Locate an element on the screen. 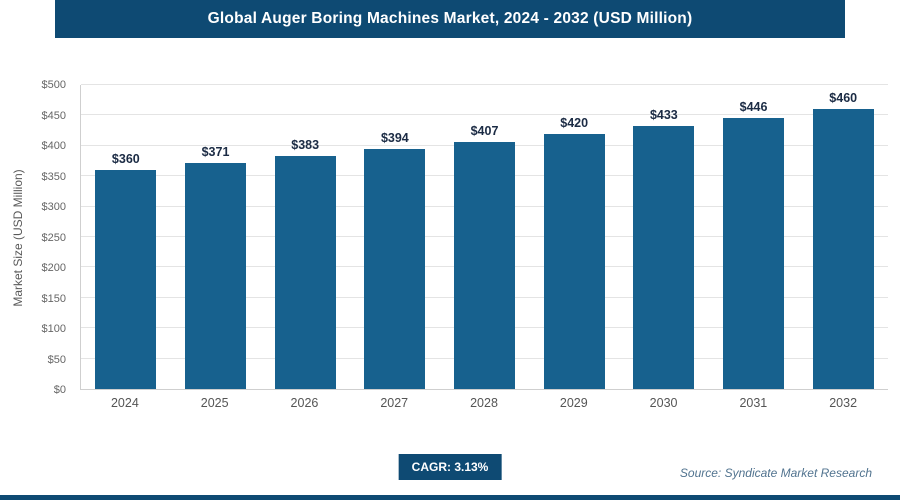  bar-slot: $383 is located at coordinates (305, 237).